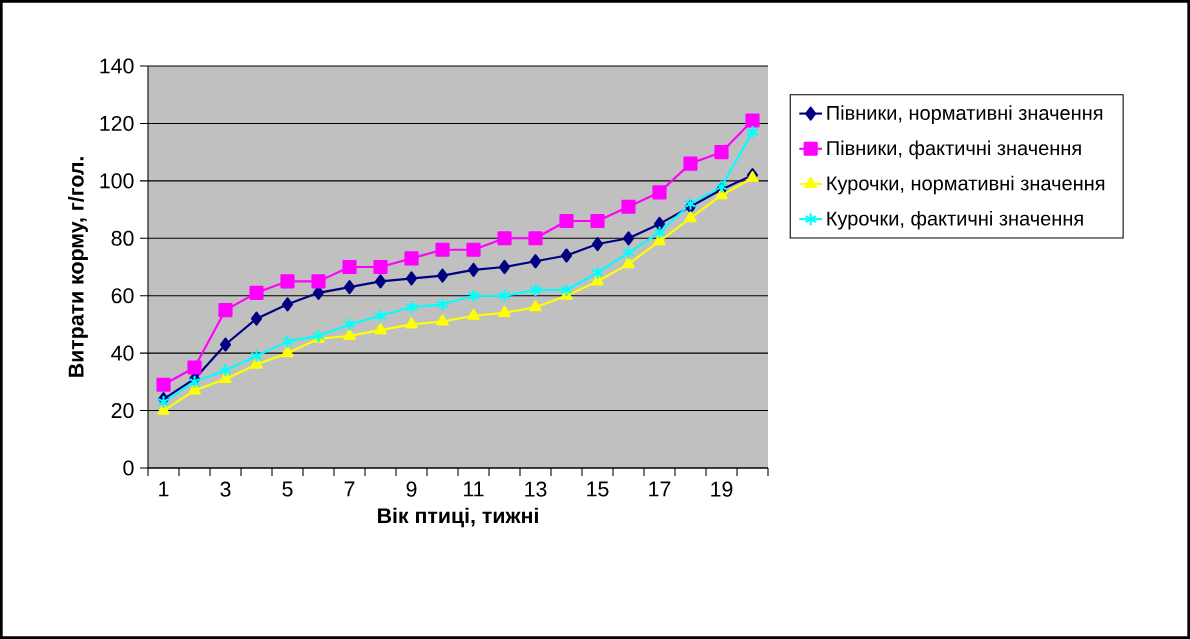  Describe the element at coordinates (117, 181) in the screenshot. I see `y-tick-label: 100` at that location.